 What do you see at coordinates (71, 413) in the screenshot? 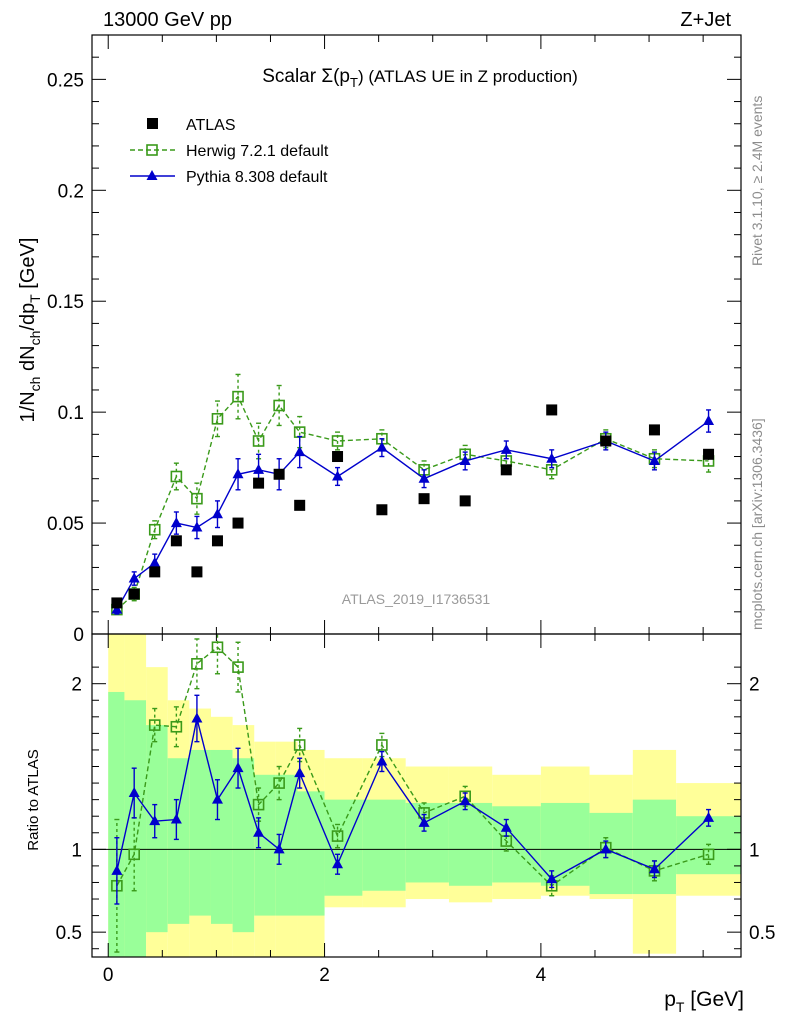
I see `main-y-tick-label: 0.1` at bounding box center [71, 413].